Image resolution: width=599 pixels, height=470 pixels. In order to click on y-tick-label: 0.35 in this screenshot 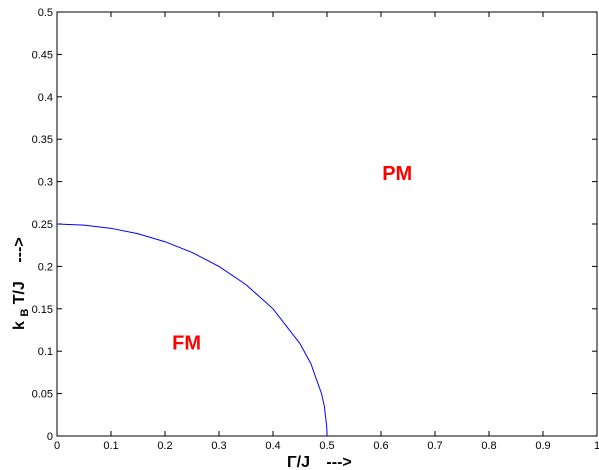, I will do `click(42, 140)`.